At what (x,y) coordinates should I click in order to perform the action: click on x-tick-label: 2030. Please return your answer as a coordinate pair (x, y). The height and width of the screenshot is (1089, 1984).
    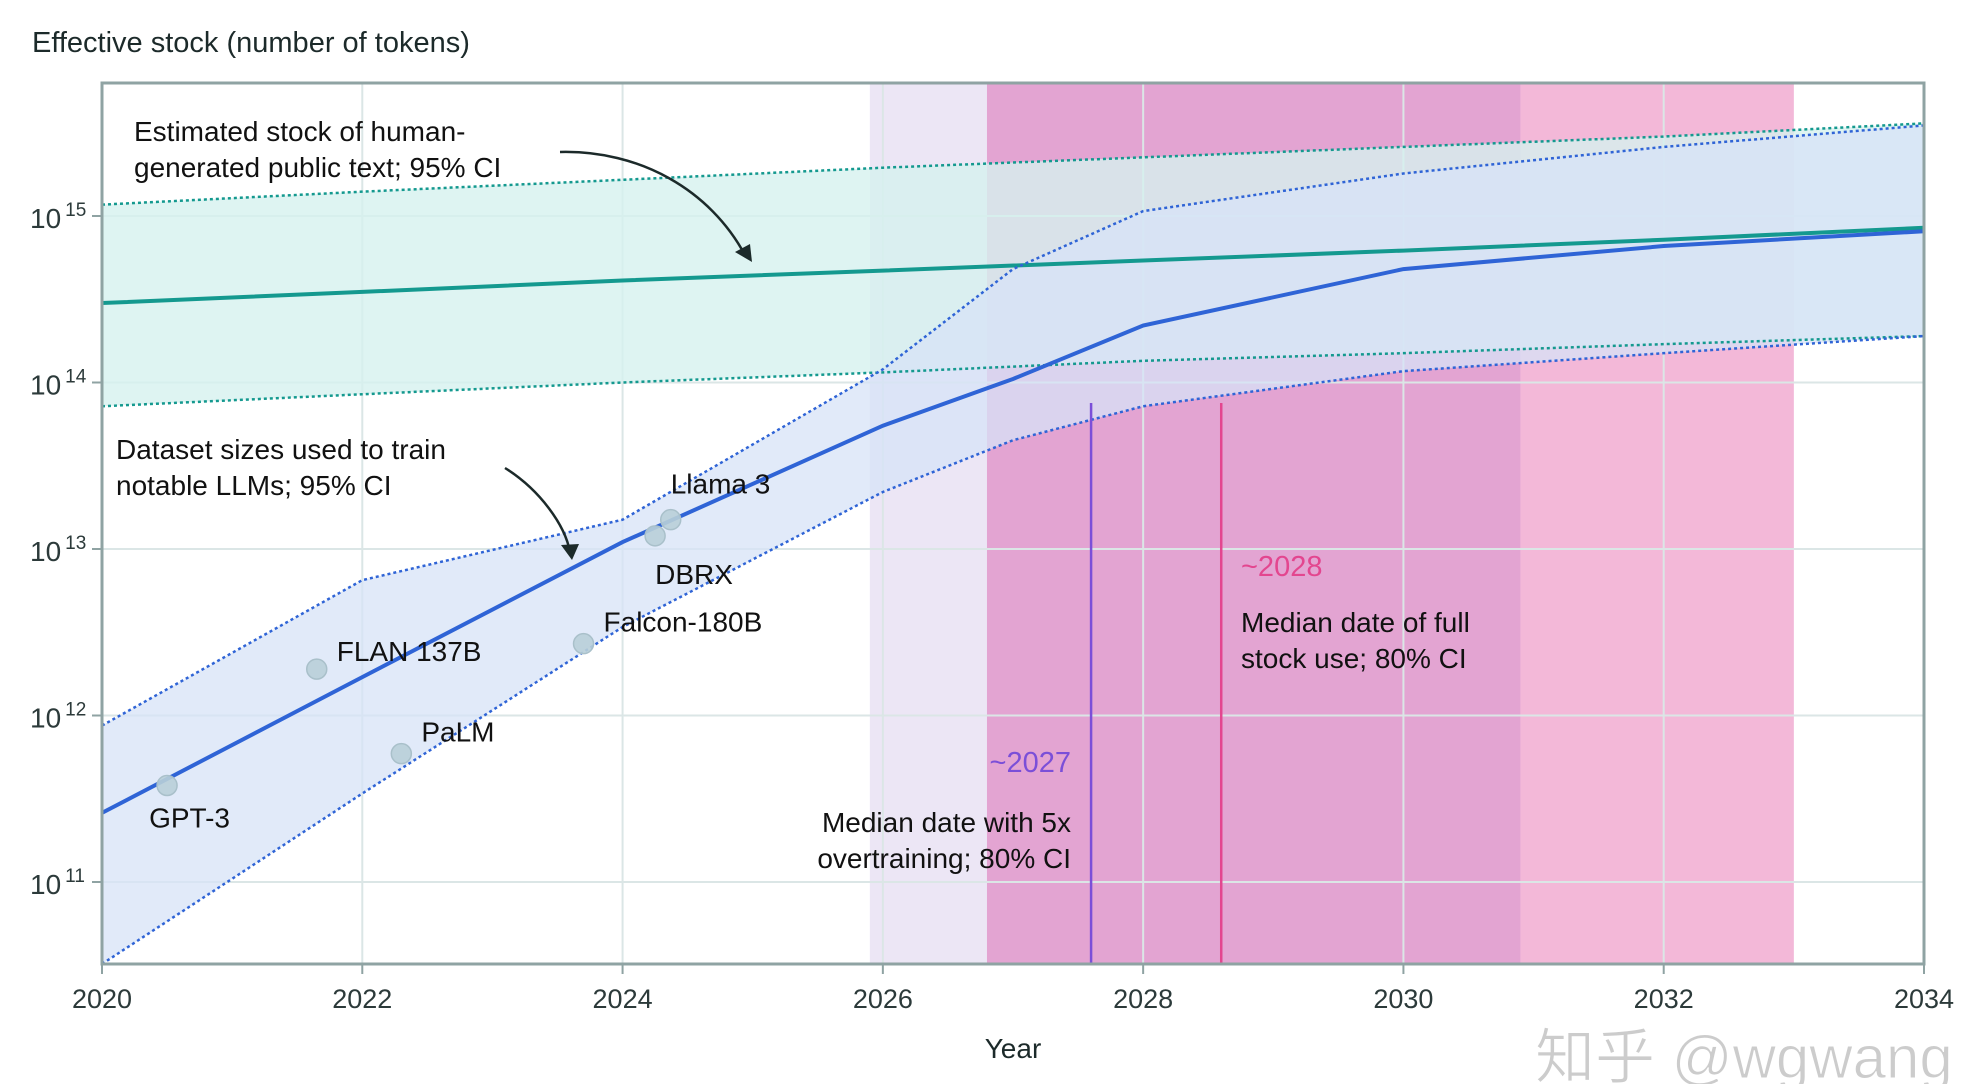
    Looking at the image, I should click on (1403, 999).